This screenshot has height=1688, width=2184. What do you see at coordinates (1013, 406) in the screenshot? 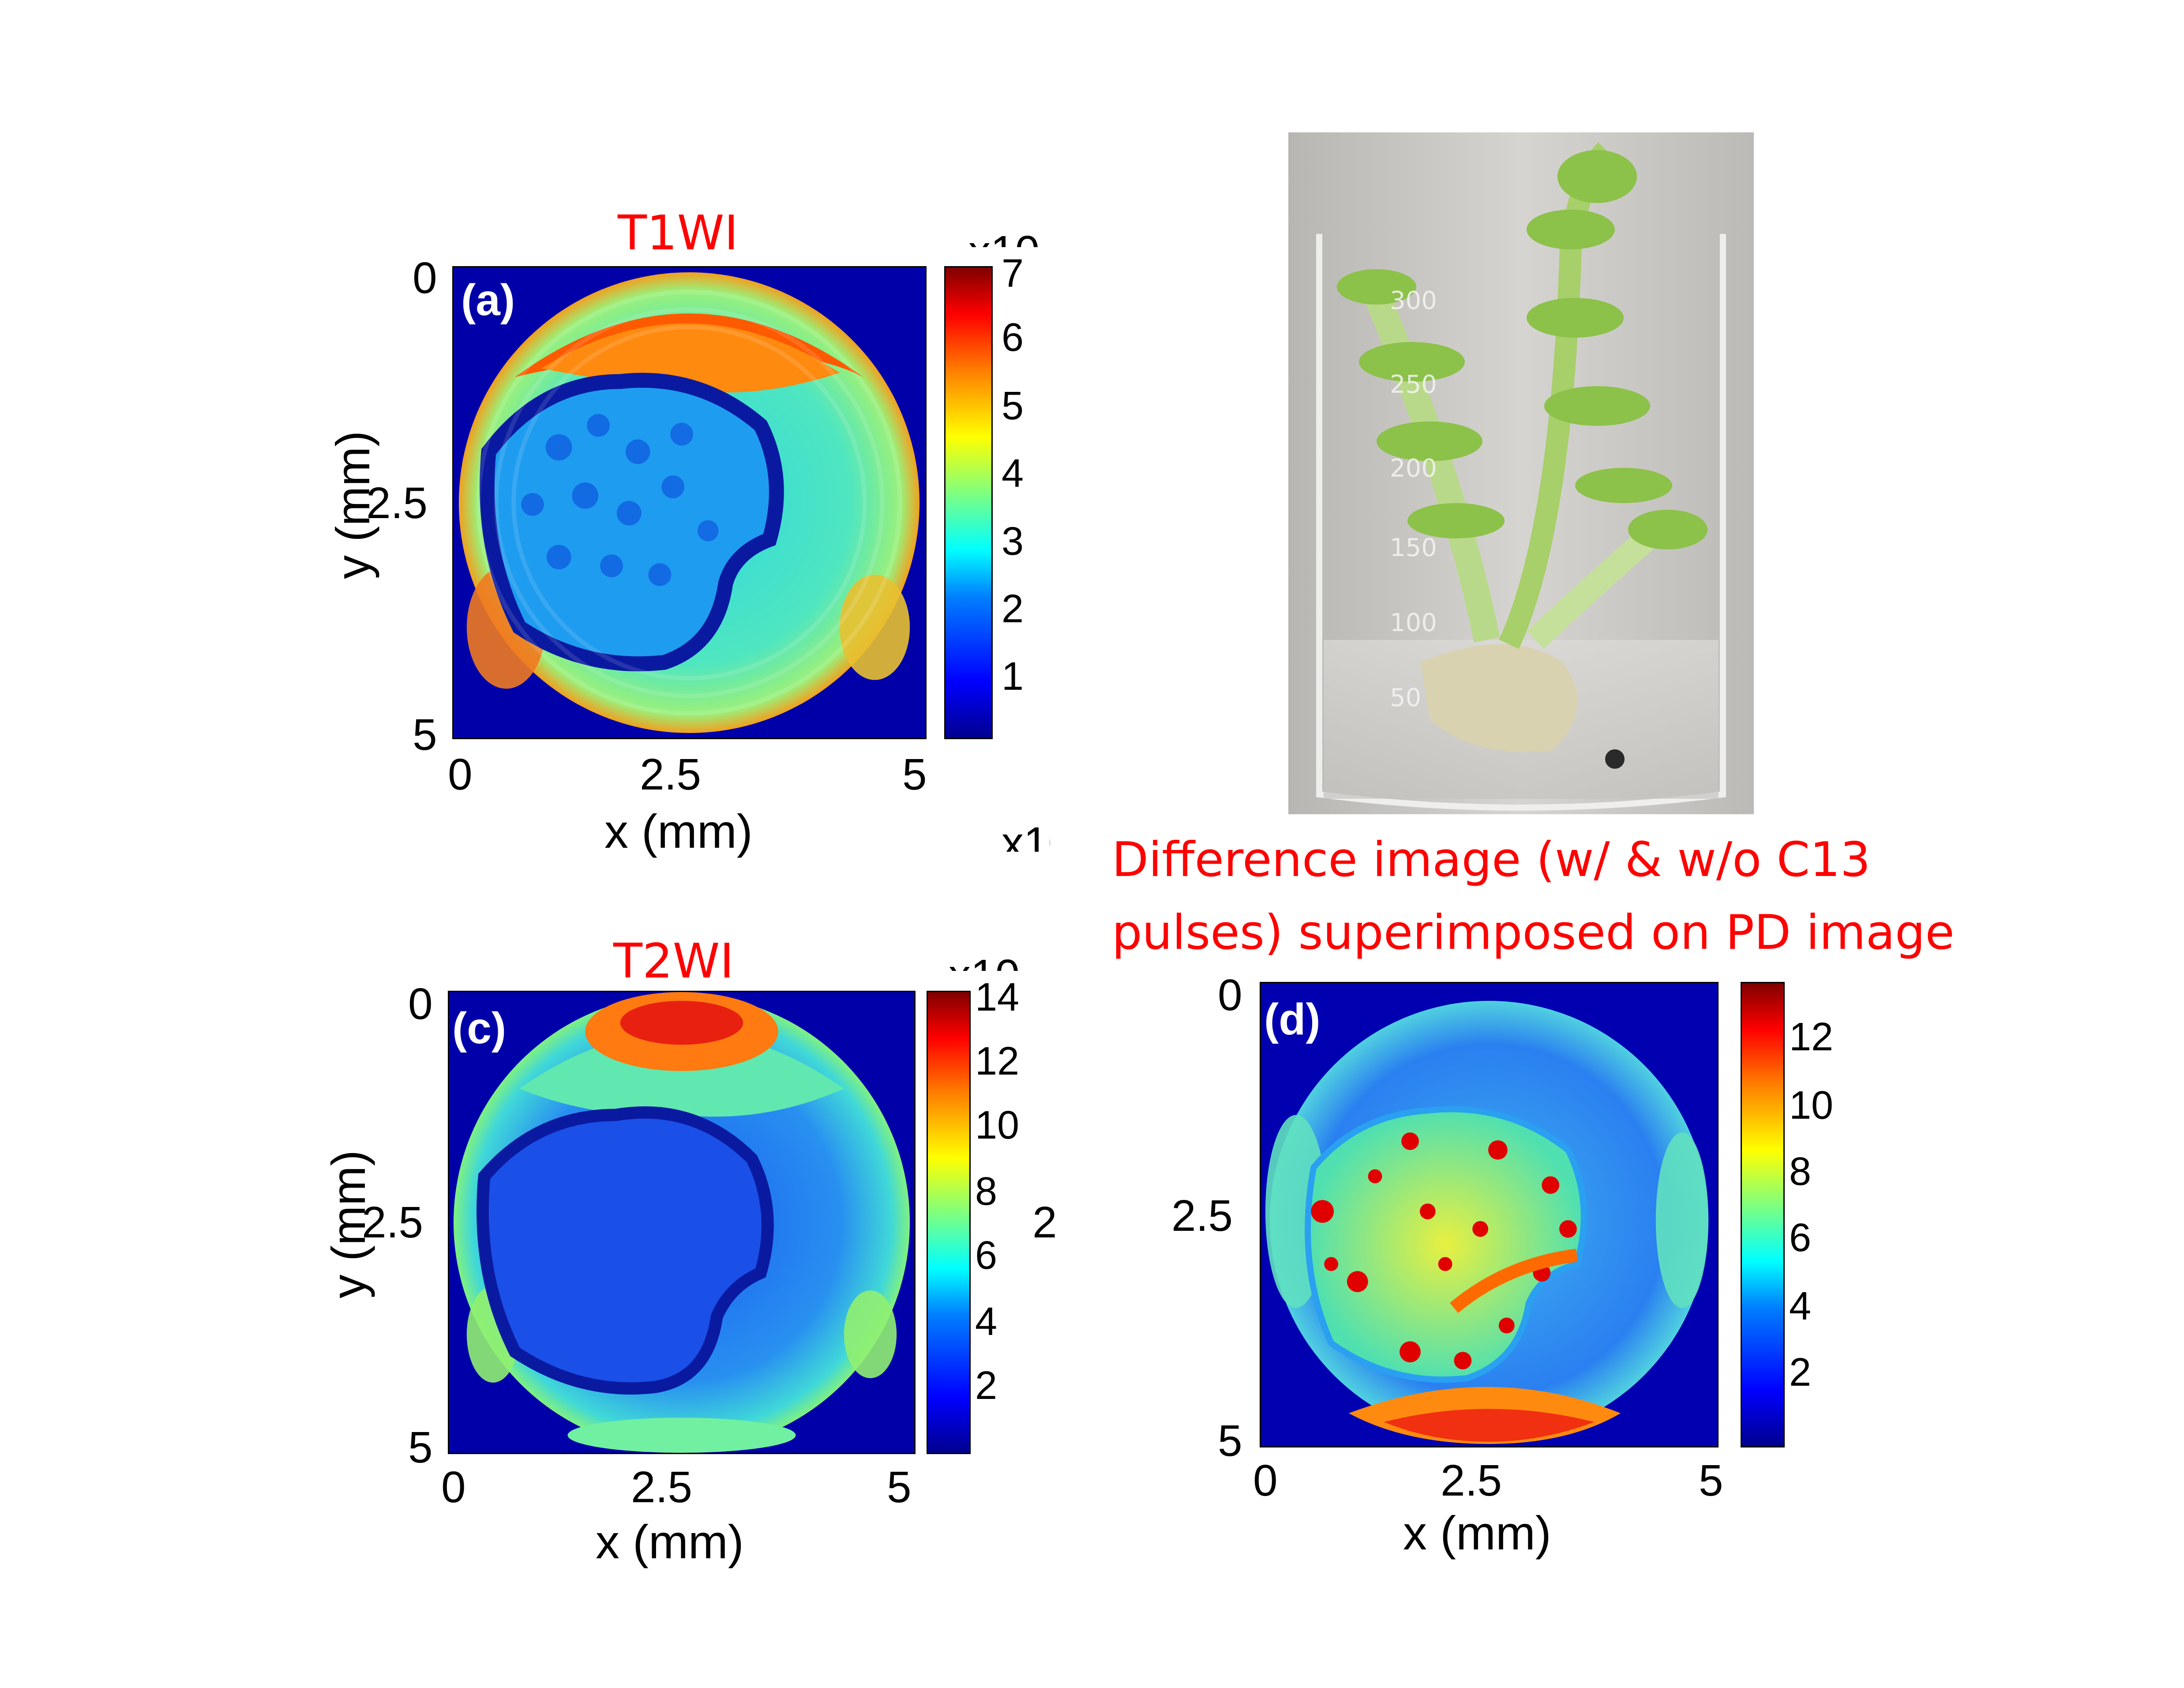
I see `panel-a-cbar-tick-5: 5` at bounding box center [1013, 406].